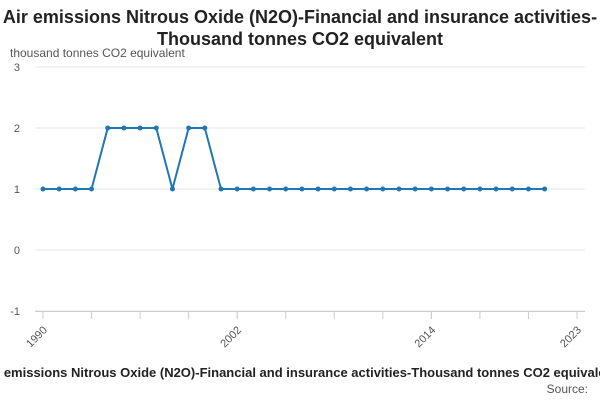 Image resolution: width=600 pixels, height=400 pixels. Describe the element at coordinates (15, 312) in the screenshot. I see `y-tick-label: -1` at that location.